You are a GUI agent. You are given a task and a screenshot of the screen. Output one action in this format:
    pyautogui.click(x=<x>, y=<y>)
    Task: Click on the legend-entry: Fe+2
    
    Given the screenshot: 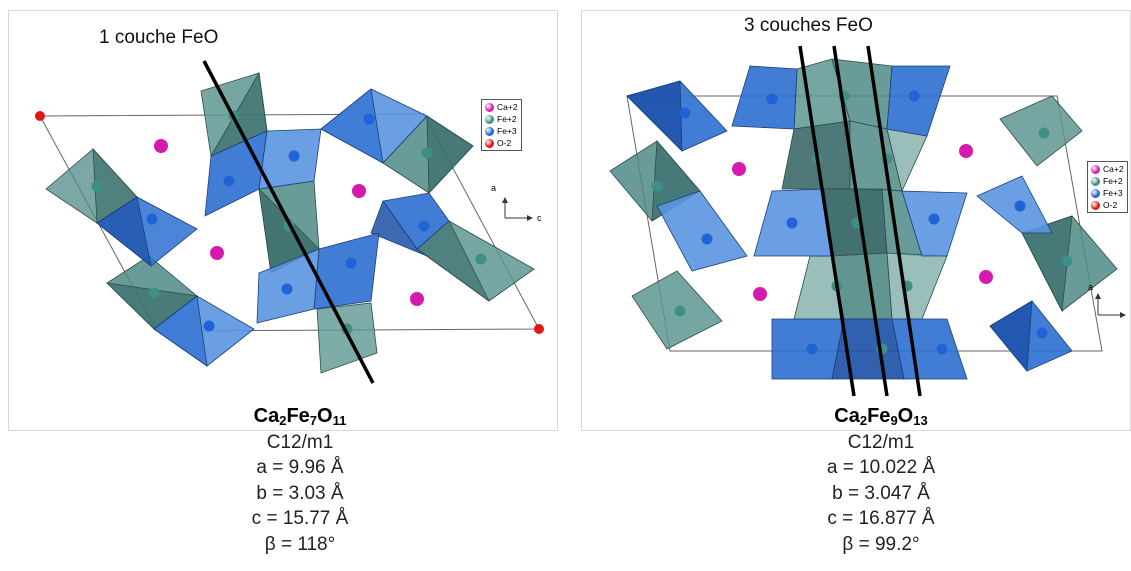 What is the action you would take?
    pyautogui.click(x=1107, y=181)
    